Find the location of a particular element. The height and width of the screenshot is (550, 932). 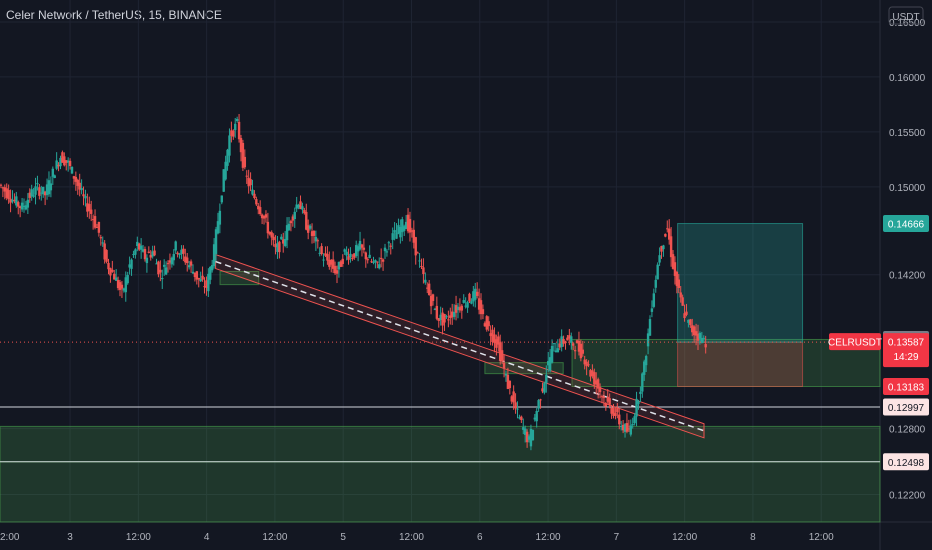

symbol-tag-label: CELRUSDT is located at coordinates (855, 343).